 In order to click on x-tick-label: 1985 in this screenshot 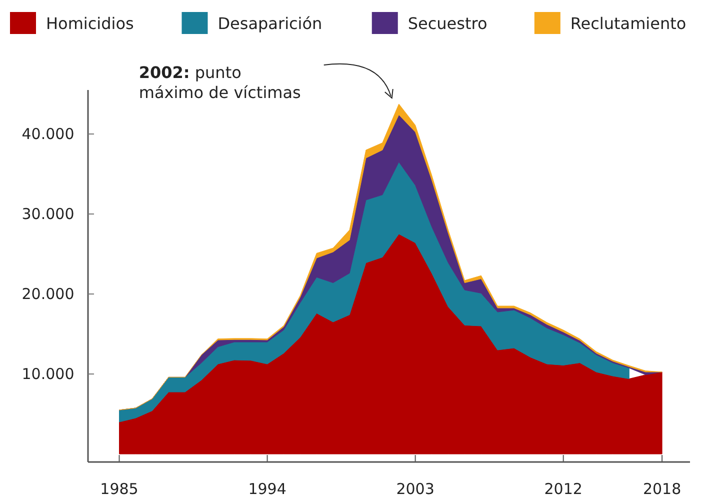, I will do `click(119, 489)`.